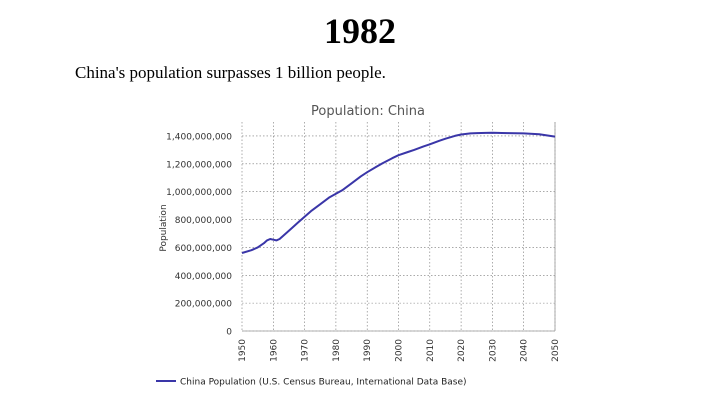 The width and height of the screenshot is (720, 405). Describe the element at coordinates (337, 350) in the screenshot. I see `x-tick-label: 1980` at that location.